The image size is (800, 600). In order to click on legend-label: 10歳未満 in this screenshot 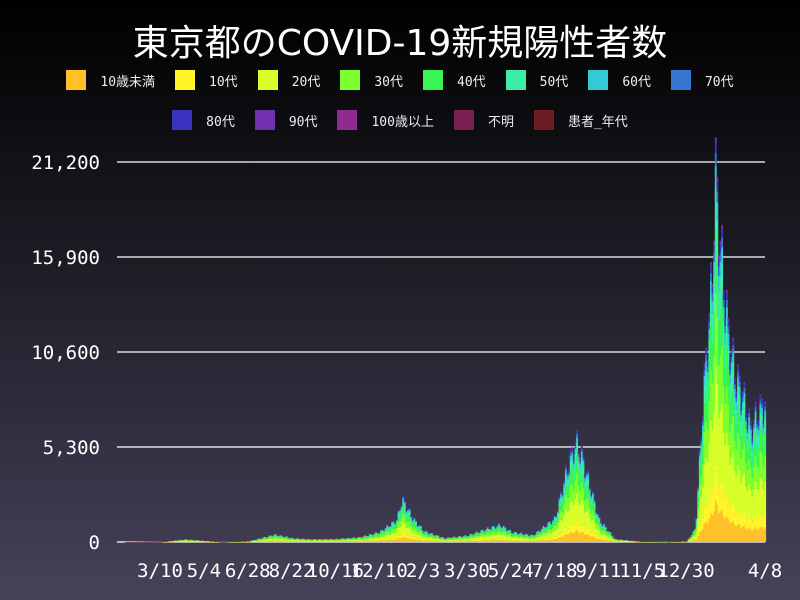, I will do `click(128, 82)`.